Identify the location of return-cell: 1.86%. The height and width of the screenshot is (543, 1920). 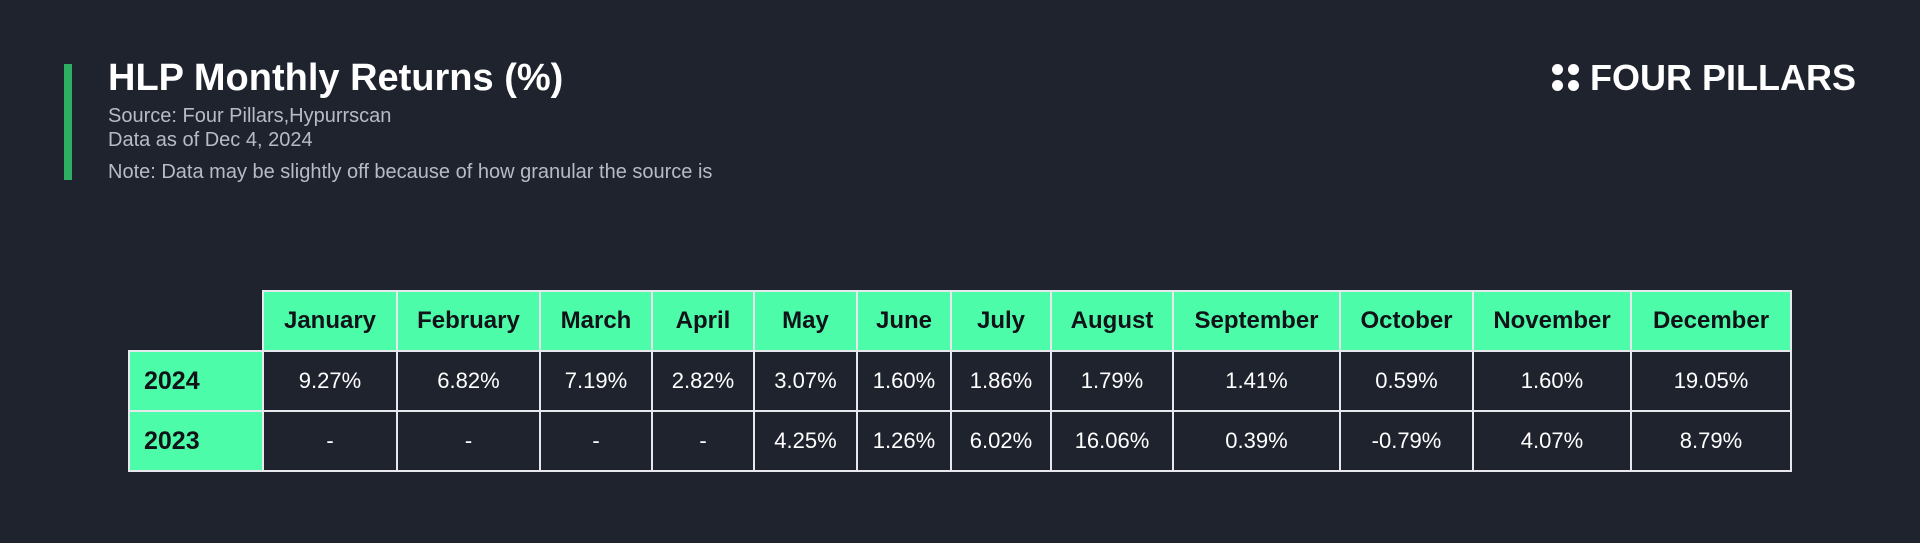
(1001, 381).